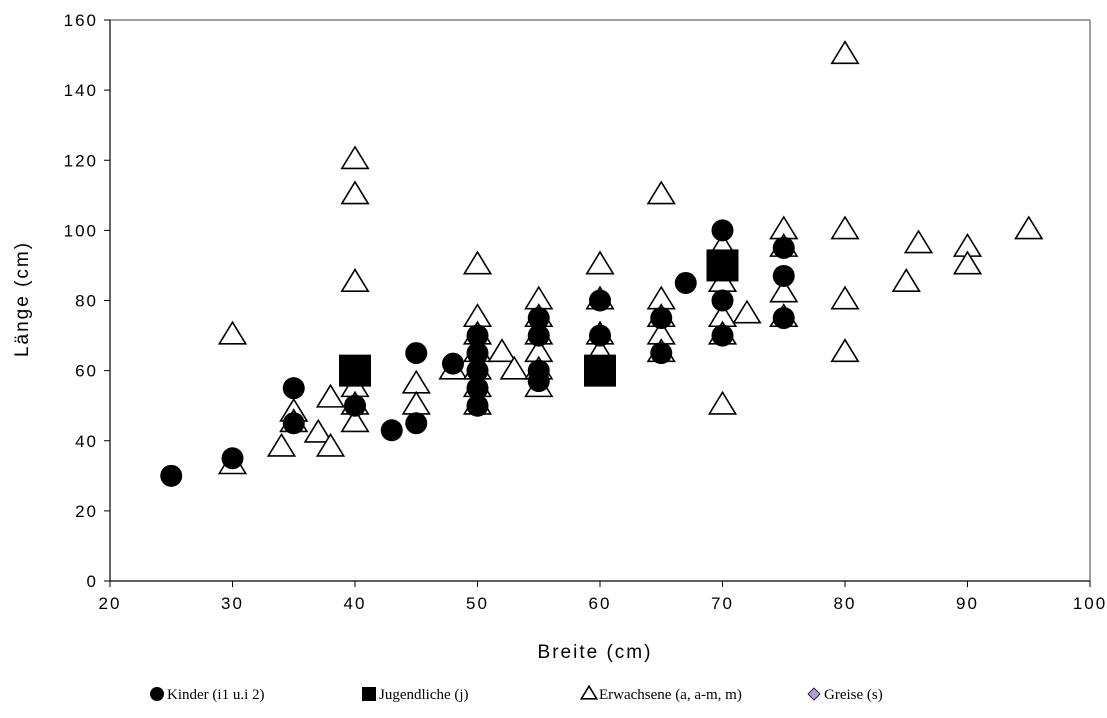 Image resolution: width=1107 pixels, height=718 pixels. I want to click on x-tick-label: 80, so click(845, 603).